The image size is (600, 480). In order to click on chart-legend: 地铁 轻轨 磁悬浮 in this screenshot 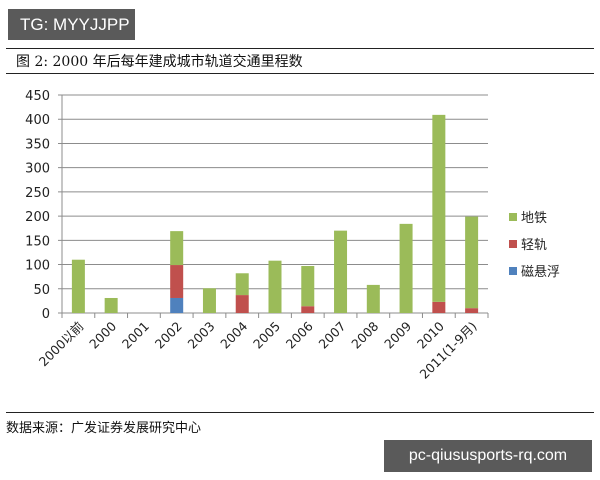, I will do `click(534, 243)`.